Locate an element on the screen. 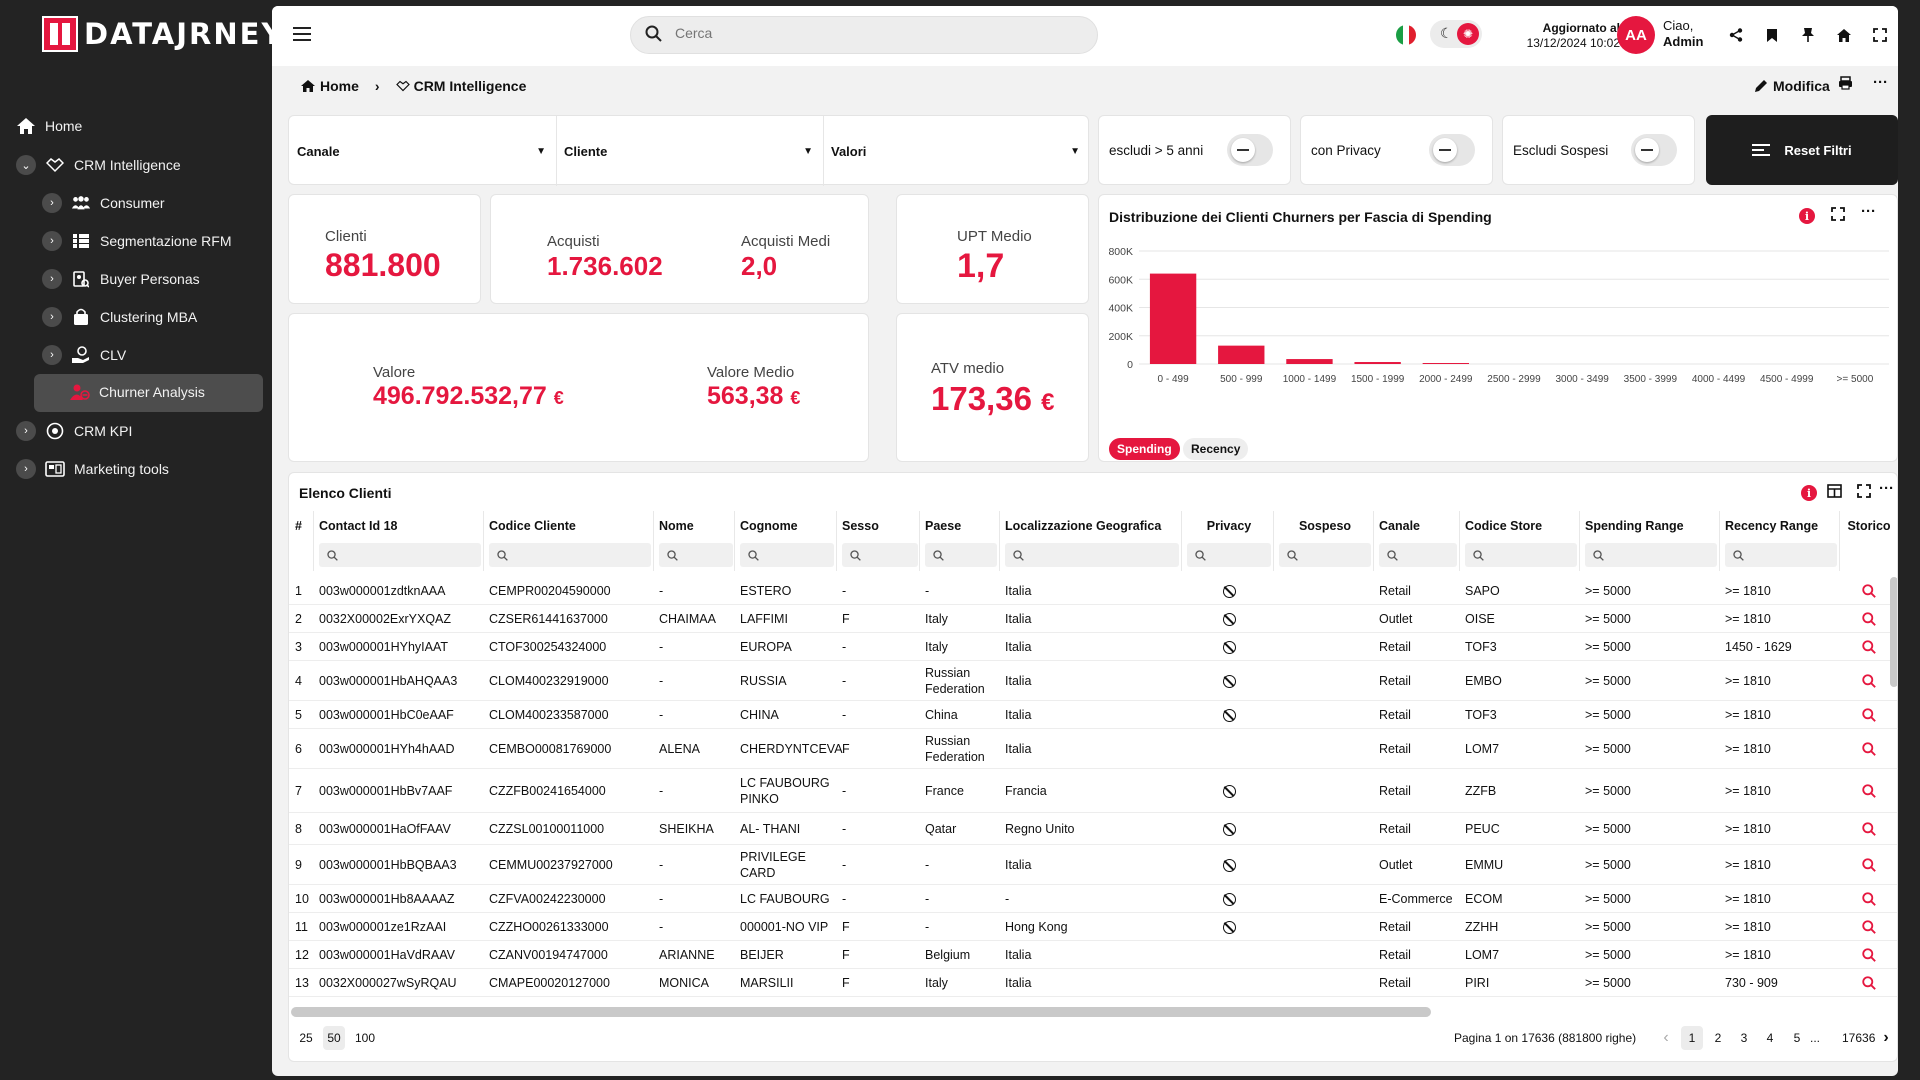  cliente-dropdown: Cliente ▼ is located at coordinates (689, 151).